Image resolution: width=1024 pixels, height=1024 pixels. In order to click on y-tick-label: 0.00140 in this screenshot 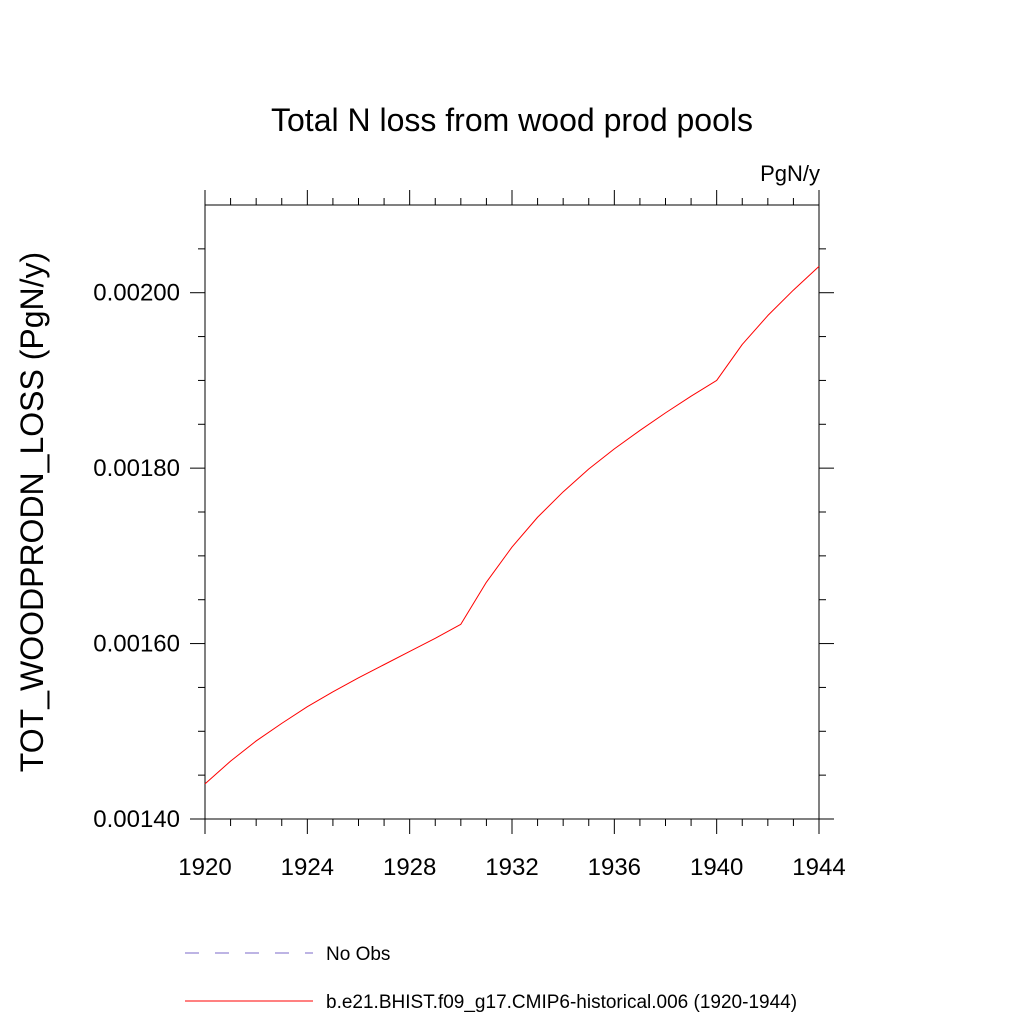, I will do `click(136, 819)`.